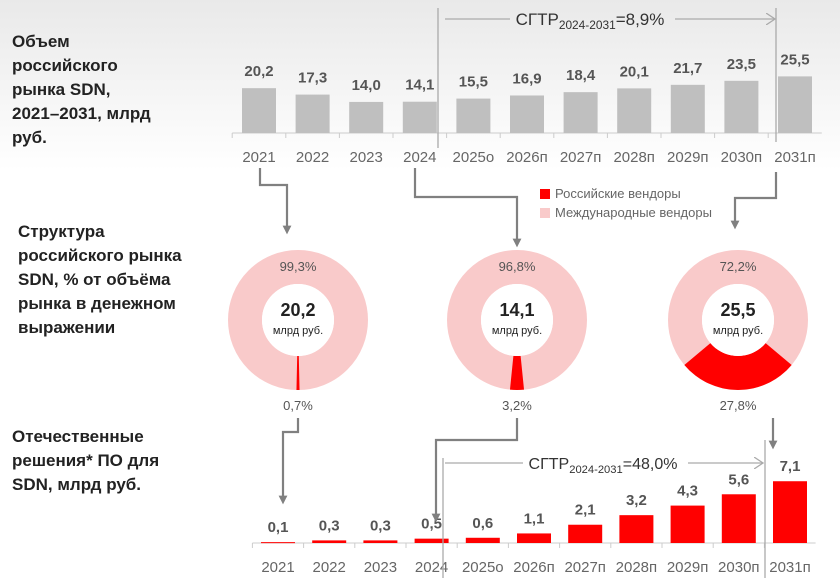 The width and height of the screenshot is (840, 580). What do you see at coordinates (482, 523) in the screenshot?
I see `domestic-value-label: 0,6` at bounding box center [482, 523].